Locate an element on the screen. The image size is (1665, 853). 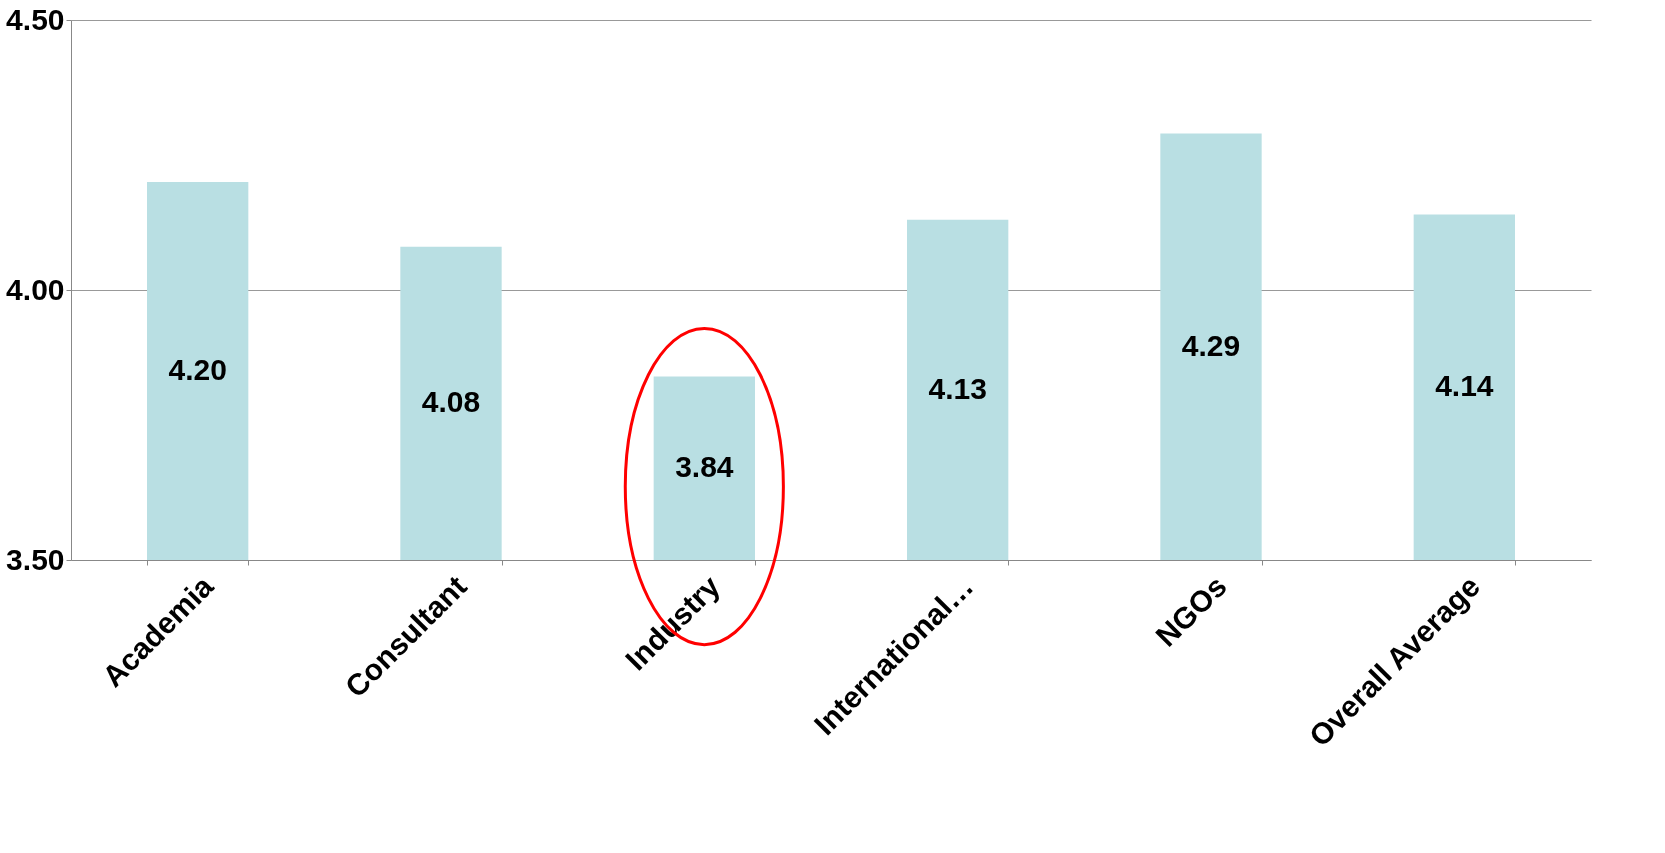
data-label: 4.13 is located at coordinates (957, 388).